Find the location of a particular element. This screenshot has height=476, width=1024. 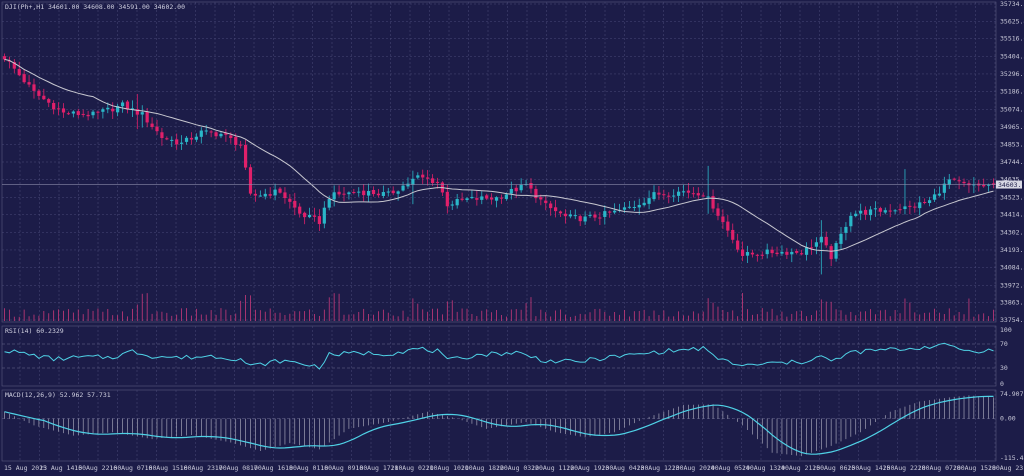

price-tick-label: 34302.10 is located at coordinates (1012, 233).